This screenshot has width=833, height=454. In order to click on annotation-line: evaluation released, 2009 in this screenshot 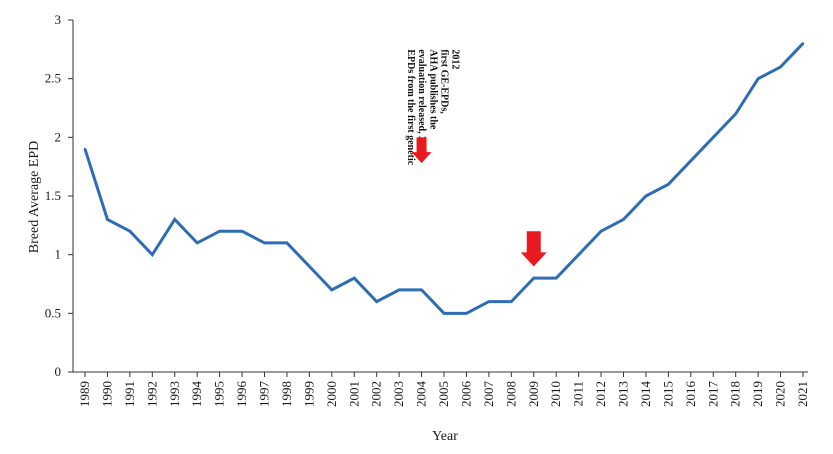, I will do `click(421, 102)`.